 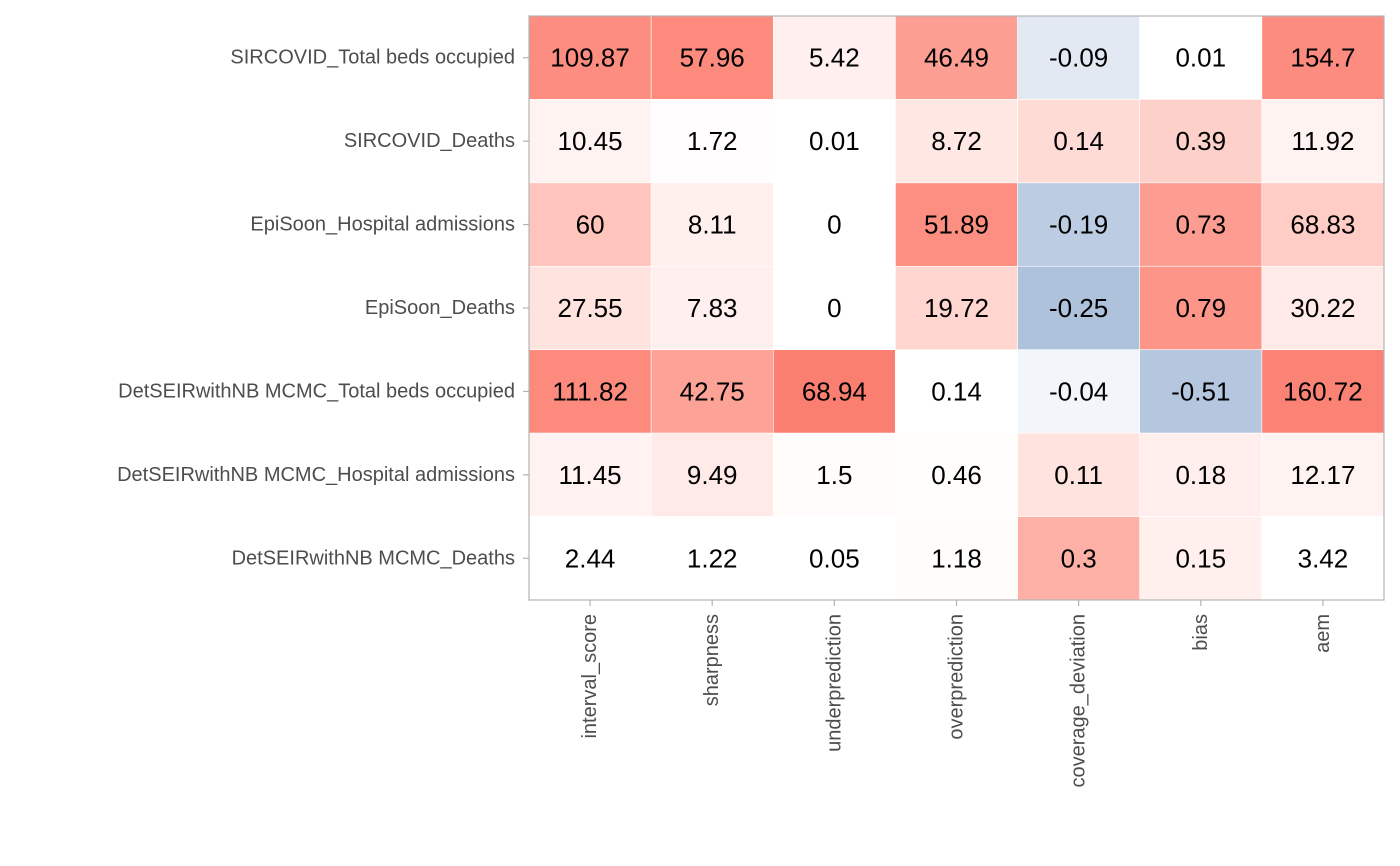 I want to click on cell-value-label: 51.89, so click(x=956, y=225).